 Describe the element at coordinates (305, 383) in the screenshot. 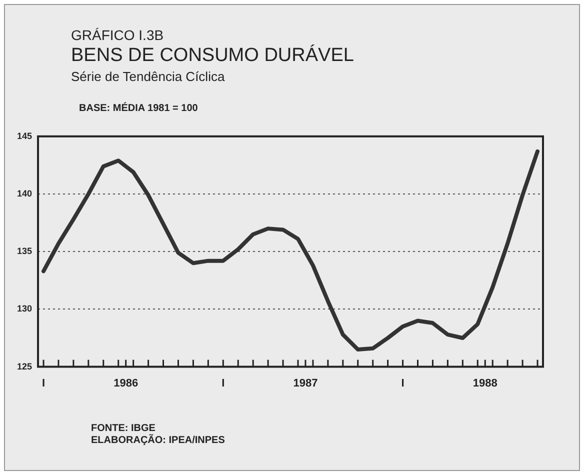

I see `x-tick-label: 1987` at that location.